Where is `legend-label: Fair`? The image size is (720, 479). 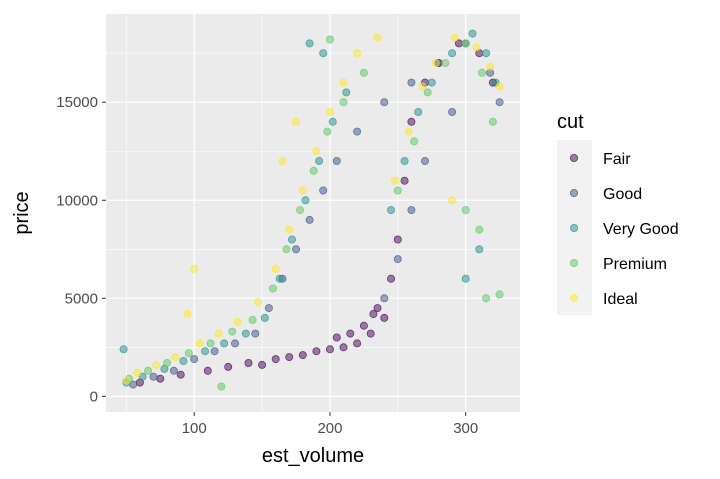 legend-label: Fair is located at coordinates (617, 159).